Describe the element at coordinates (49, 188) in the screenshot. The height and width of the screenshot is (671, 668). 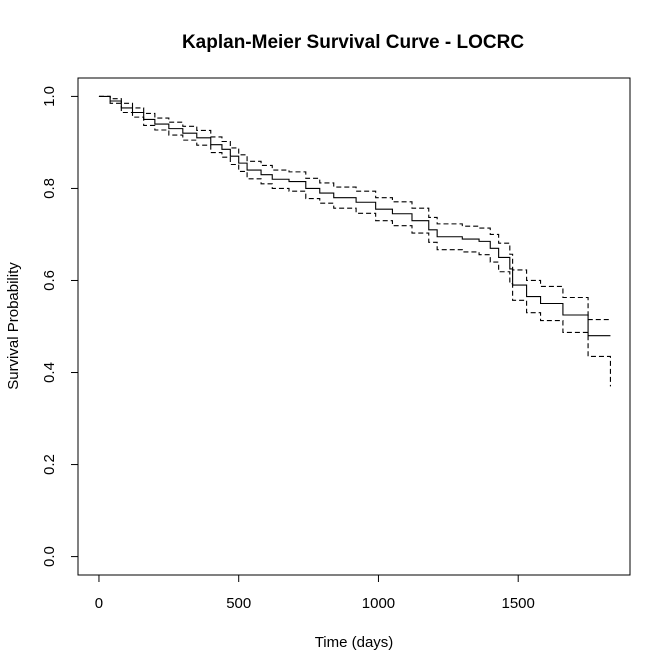
I see `y-tick-label: 0.8` at that location.